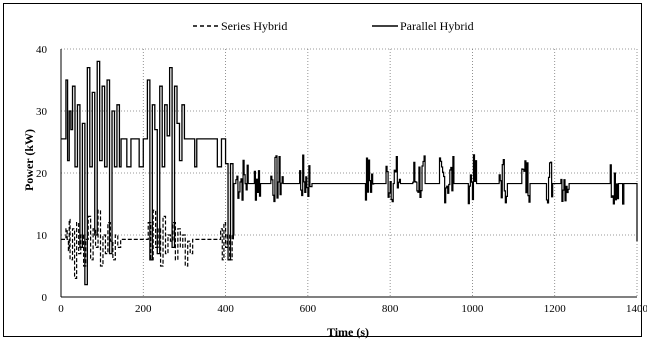 The image size is (647, 341). I want to click on x-tick-label: 0, so click(61, 309).